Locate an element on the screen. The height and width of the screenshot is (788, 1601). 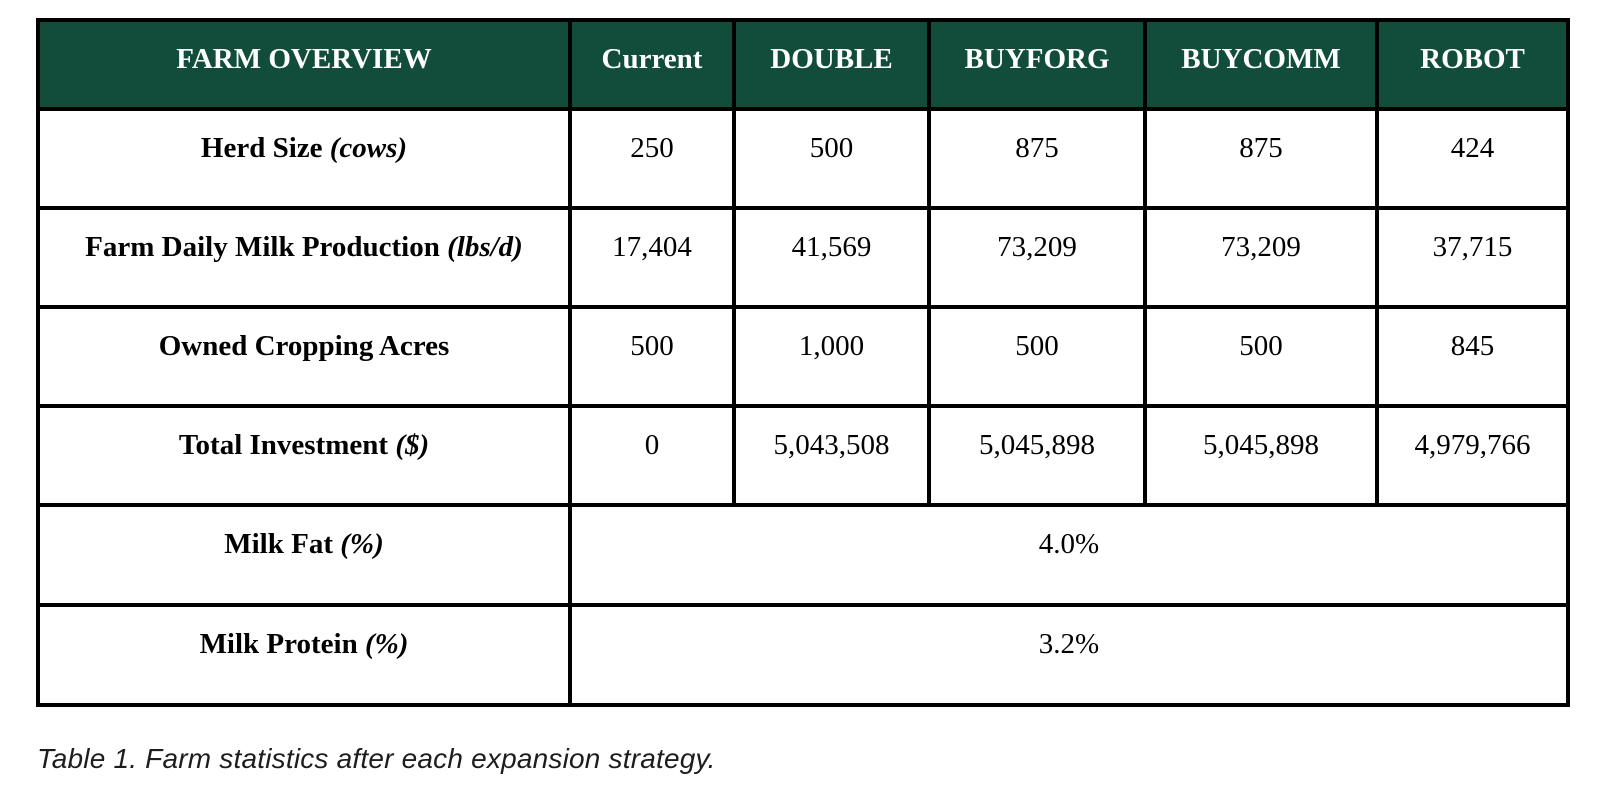
row-label-total-investment: Total Investment ($) is located at coordinates (304, 455).